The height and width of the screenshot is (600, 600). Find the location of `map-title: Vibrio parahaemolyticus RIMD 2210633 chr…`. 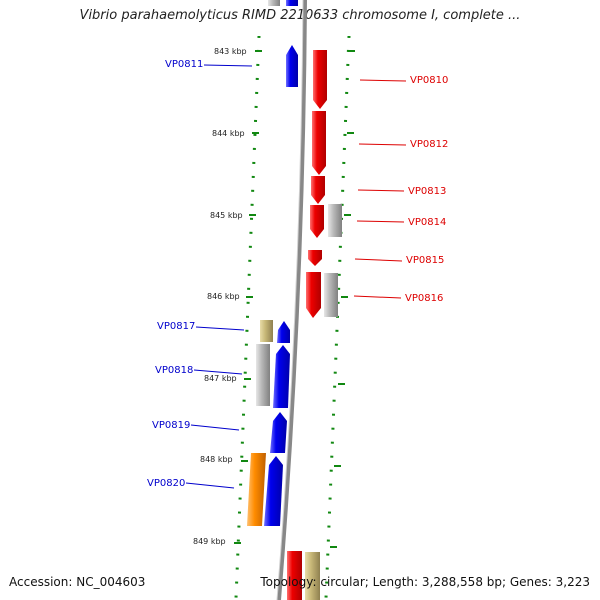

map-title: Vibrio parahaemolyticus RIMD 2210633 chr… is located at coordinates (300, 15).